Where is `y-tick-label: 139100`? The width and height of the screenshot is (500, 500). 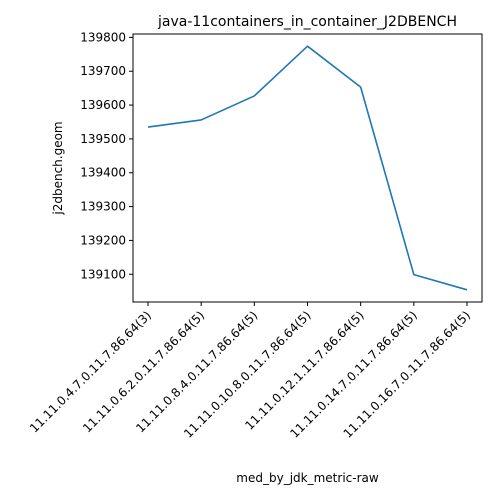 y-tick-label: 139100 is located at coordinates (103, 274).